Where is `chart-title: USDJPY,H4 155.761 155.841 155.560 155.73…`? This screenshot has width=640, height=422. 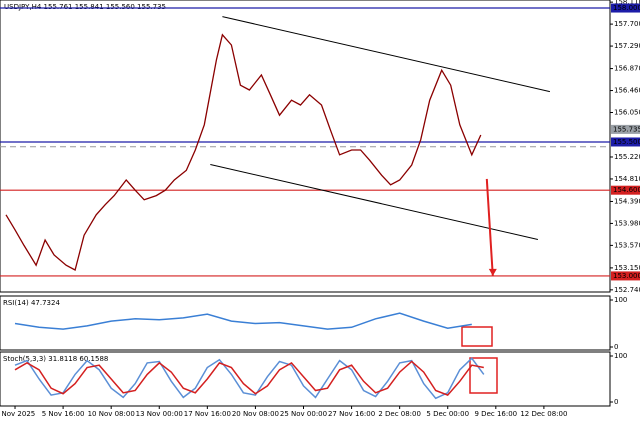 chart-title: USDJPY,H4 155.761 155.841 155.560 155.73… is located at coordinates (85, 7).